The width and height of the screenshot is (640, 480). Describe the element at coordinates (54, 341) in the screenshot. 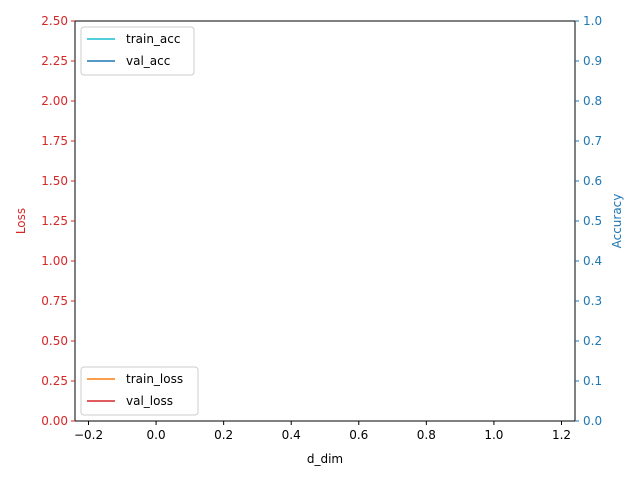

I see `left-tick-label: 0.50` at that location.